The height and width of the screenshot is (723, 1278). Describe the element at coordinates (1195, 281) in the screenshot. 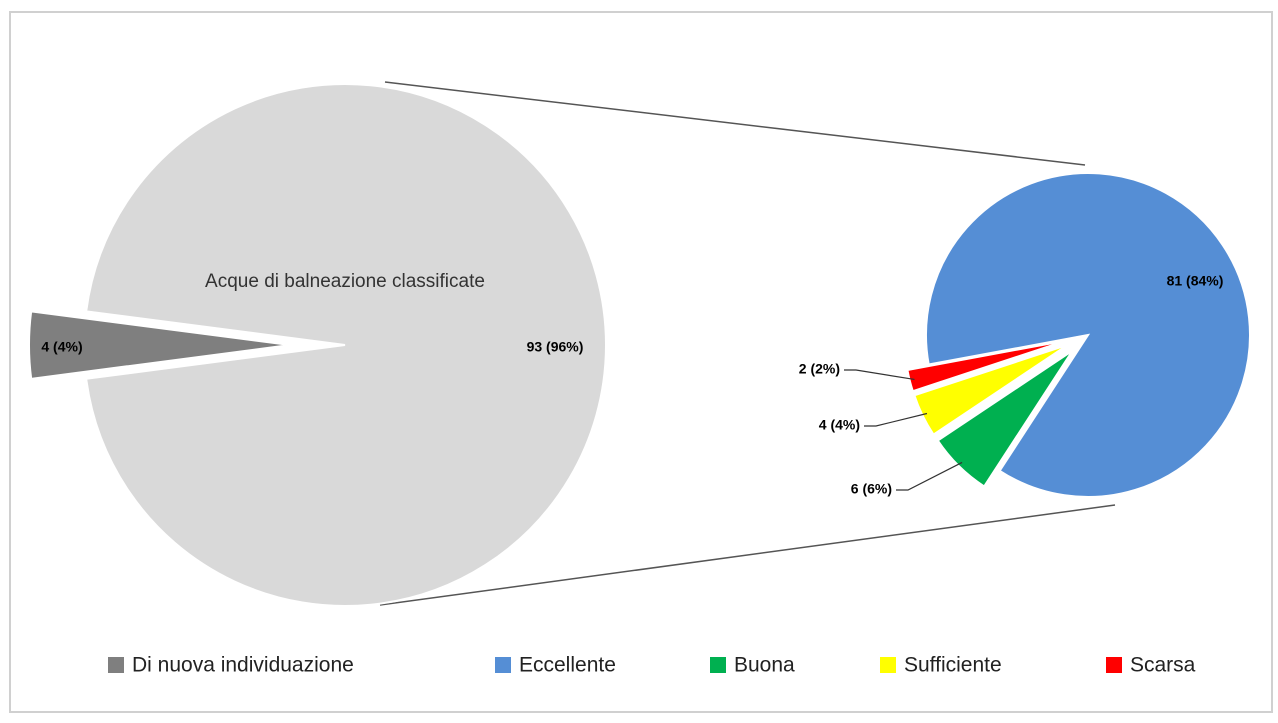

I see `data-label: 81 (84%)` at that location.